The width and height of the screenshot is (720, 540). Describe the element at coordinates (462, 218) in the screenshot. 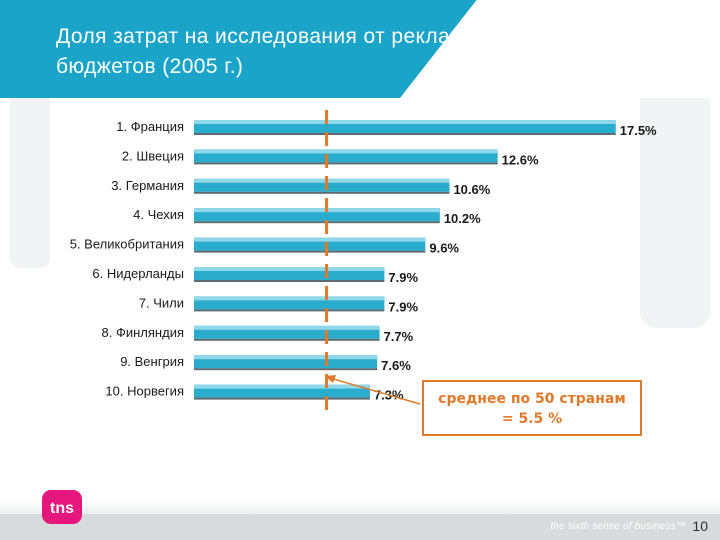

I see `value-label: 10.2%` at that location.